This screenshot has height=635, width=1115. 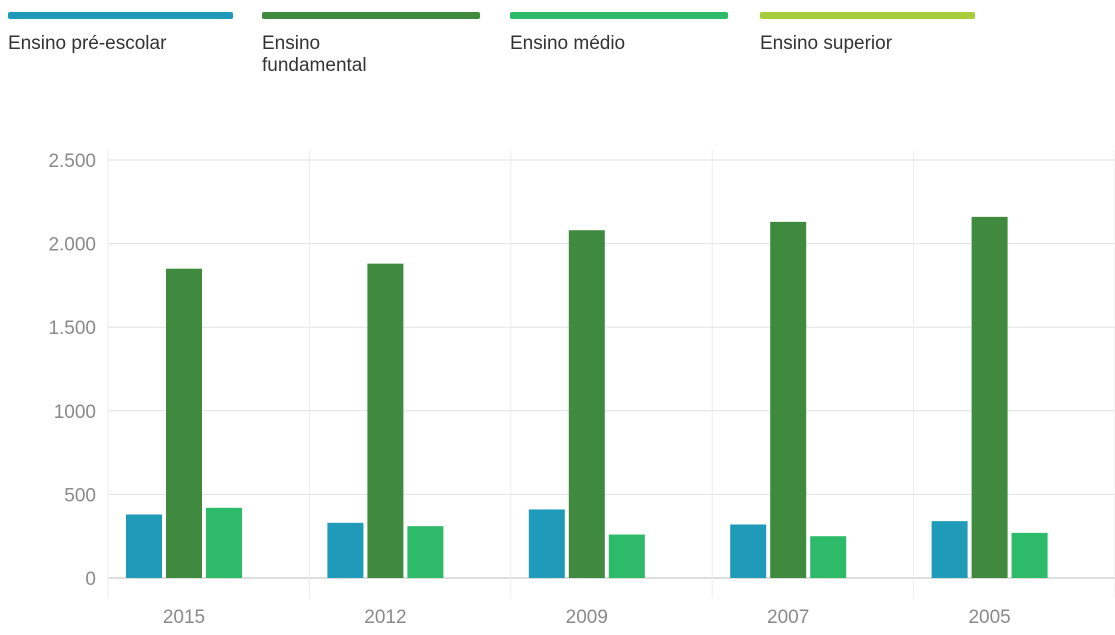 I want to click on y-tick-label: 2.000, so click(x=72, y=245).